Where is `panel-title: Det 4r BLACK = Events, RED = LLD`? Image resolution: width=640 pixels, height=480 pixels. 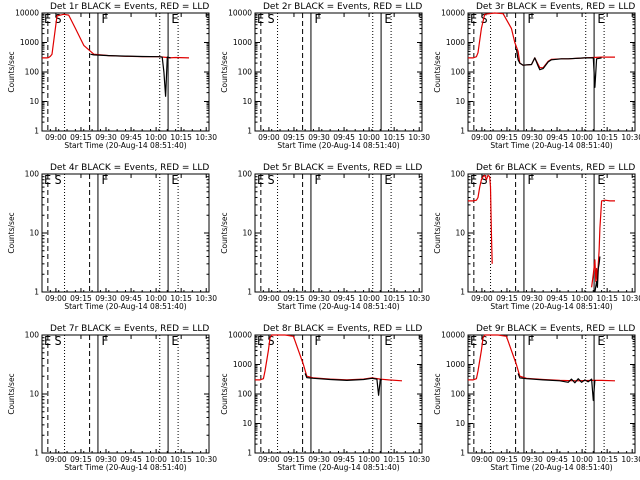 panel-title: Det 4r BLACK = Events, RED = LLD is located at coordinates (129, 168).